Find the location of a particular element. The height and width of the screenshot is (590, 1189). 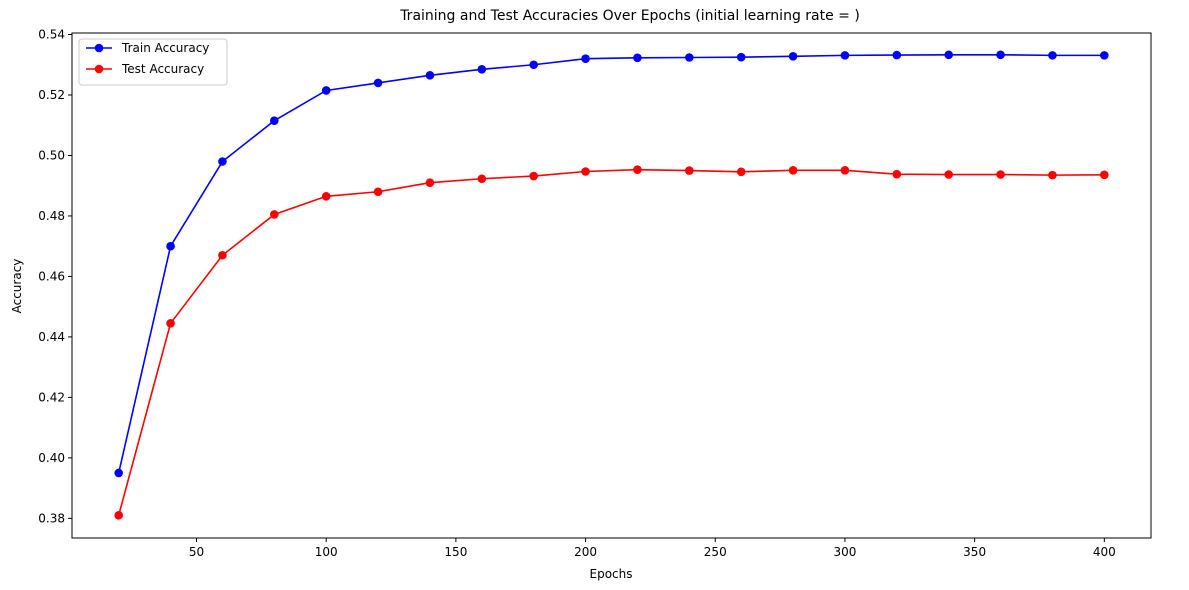

x-tick-label: 100 is located at coordinates (326, 552).